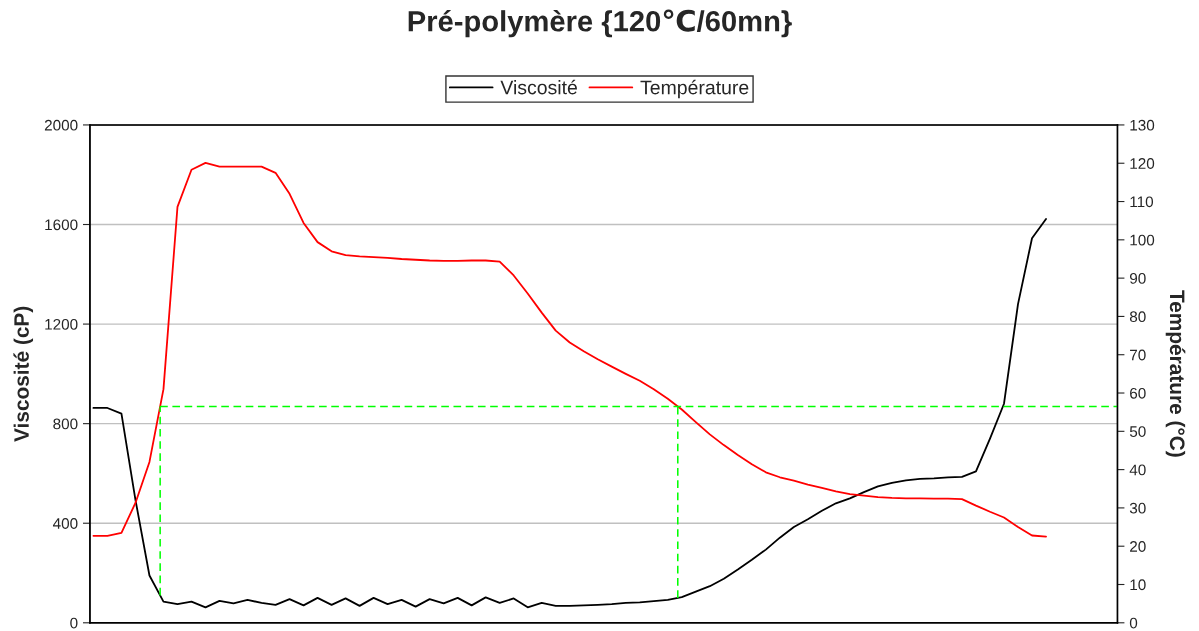 The image size is (1199, 631). What do you see at coordinates (61, 125) in the screenshot?
I see `y-tick-label: 2000` at bounding box center [61, 125].